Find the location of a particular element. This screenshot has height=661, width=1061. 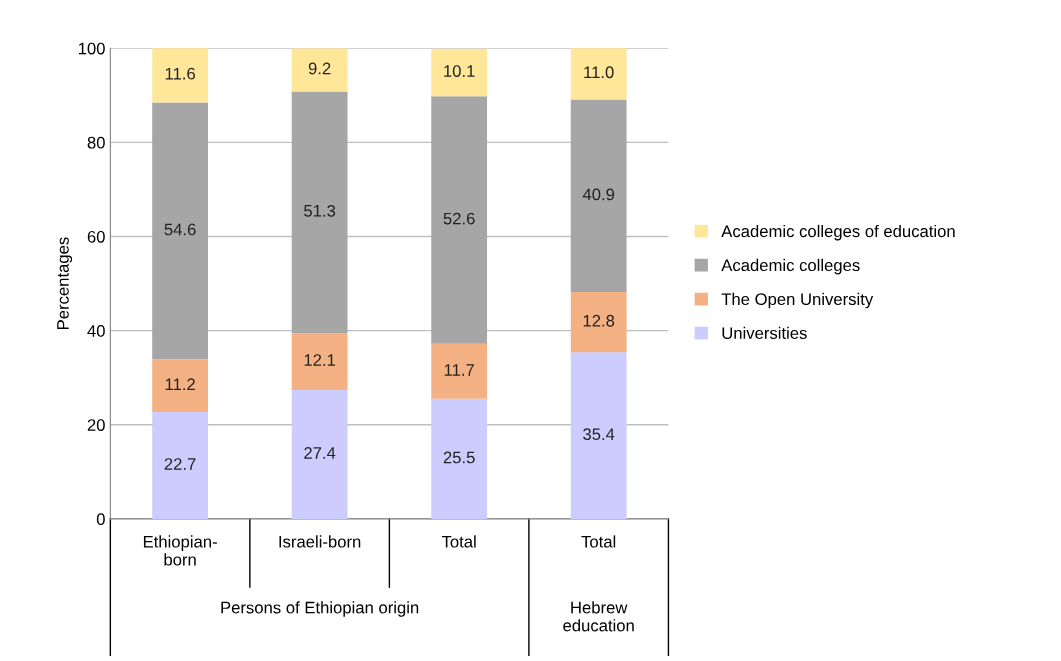

data-label: 10.1 is located at coordinates (459, 71).